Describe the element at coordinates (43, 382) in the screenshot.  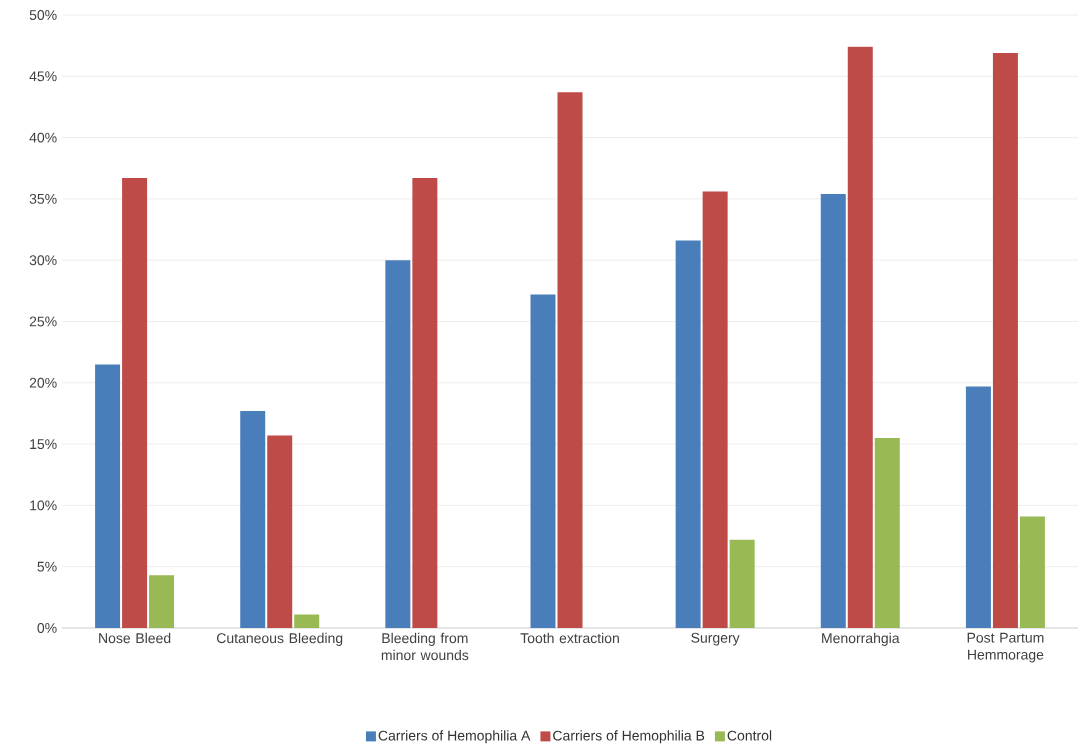
I see `y-tick-label: 20%` at that location.